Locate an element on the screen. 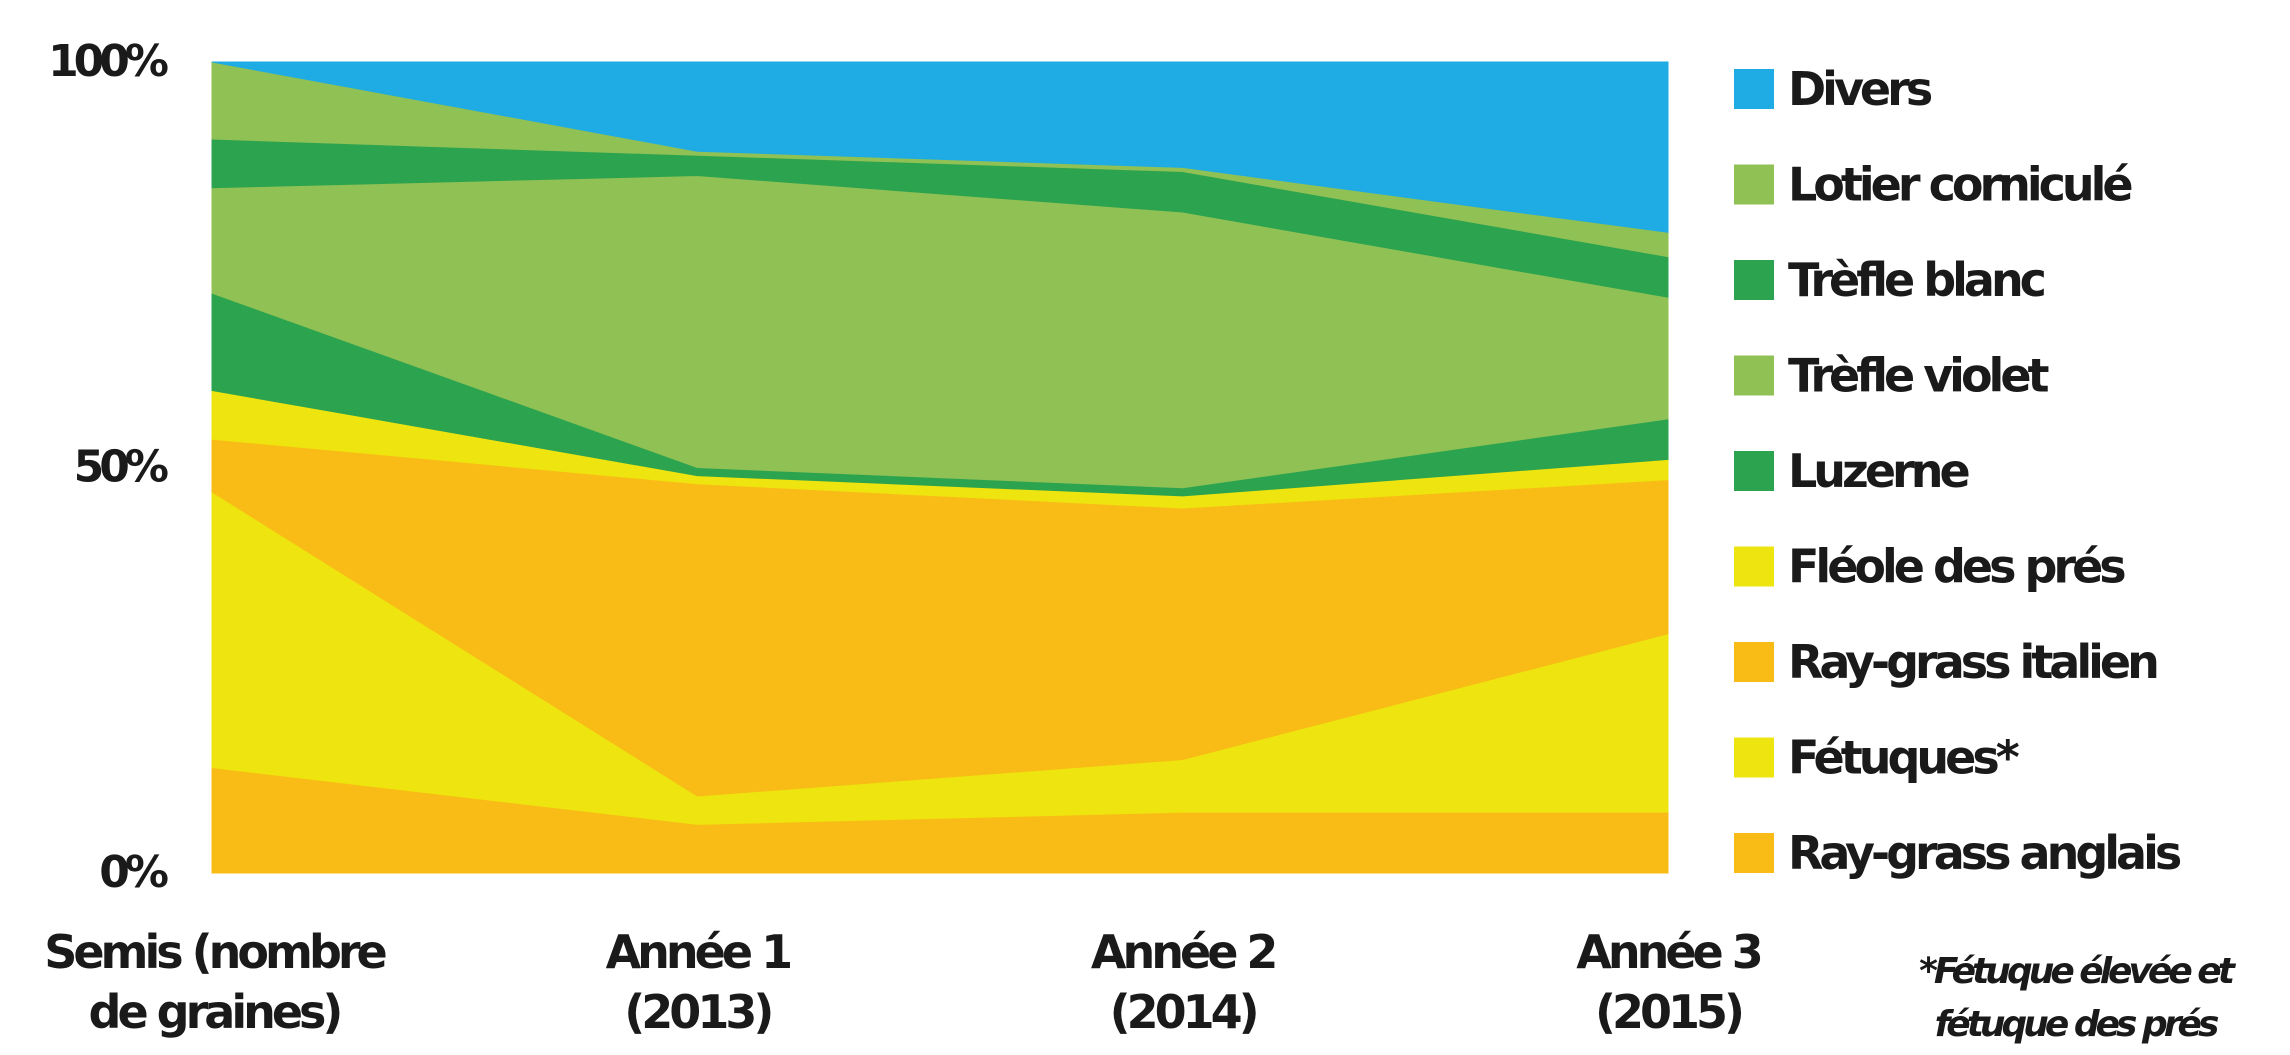  y-tick-label: 0% is located at coordinates (133, 872).